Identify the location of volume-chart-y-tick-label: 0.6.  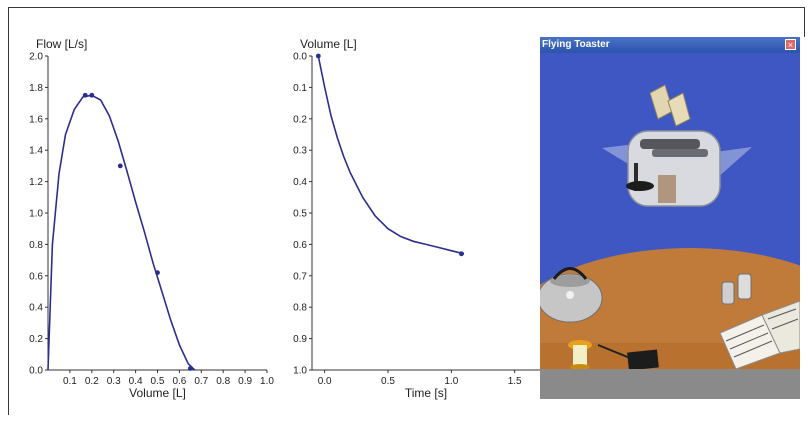
(300, 245).